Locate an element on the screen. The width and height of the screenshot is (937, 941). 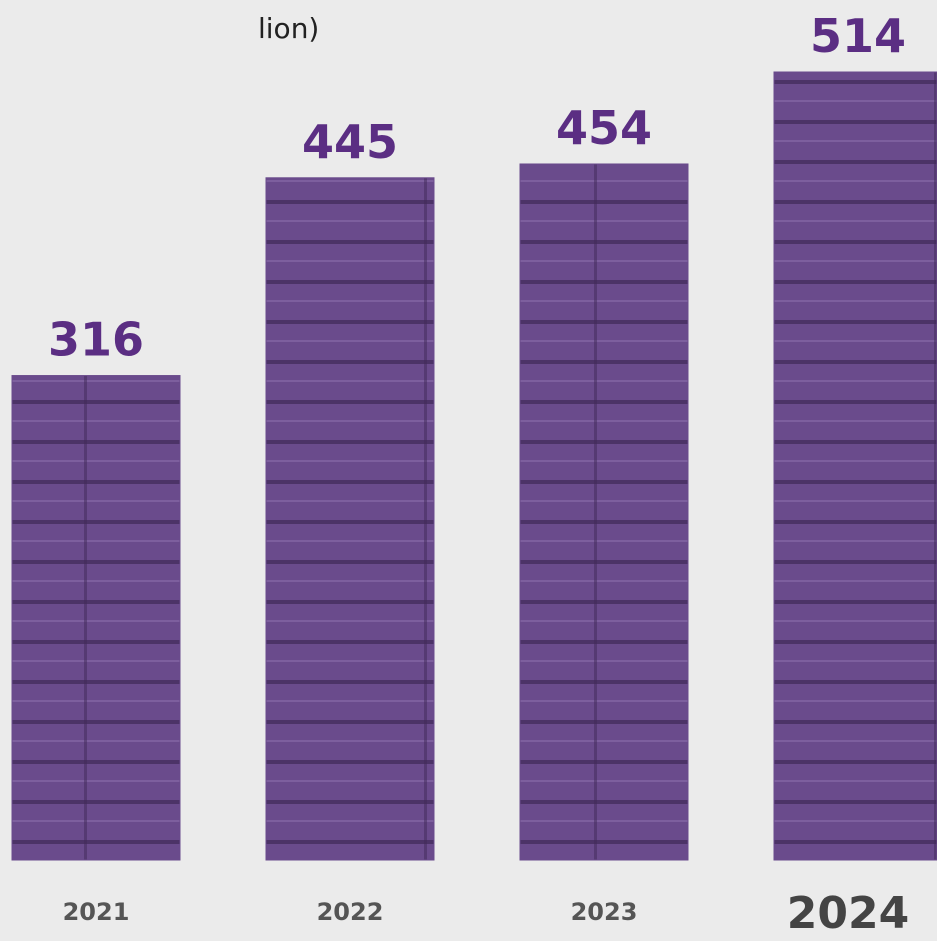
x-tick-label: 2021 is located at coordinates (96, 912).